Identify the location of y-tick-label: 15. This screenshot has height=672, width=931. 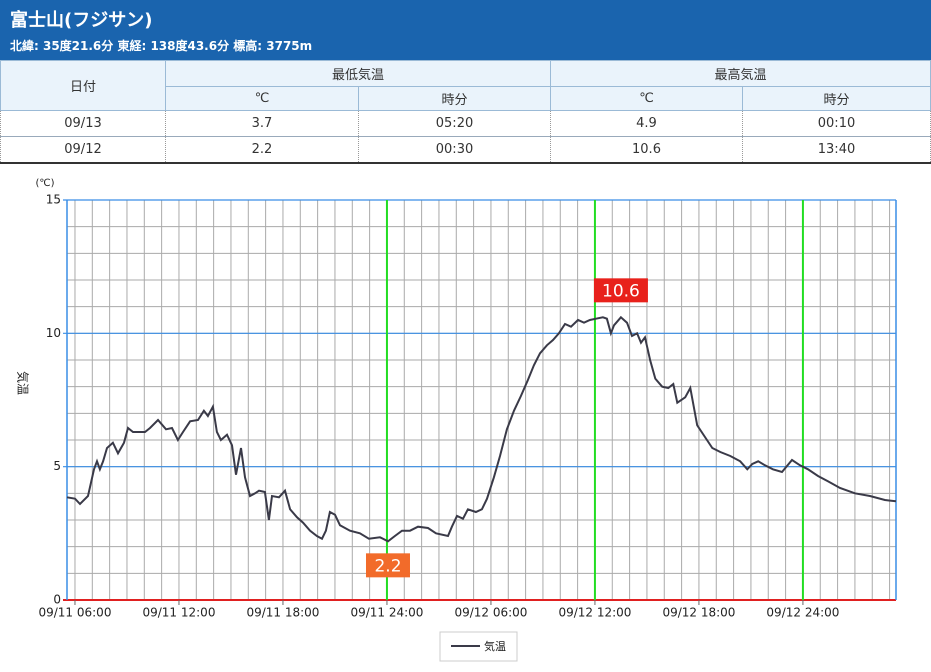
(53, 200).